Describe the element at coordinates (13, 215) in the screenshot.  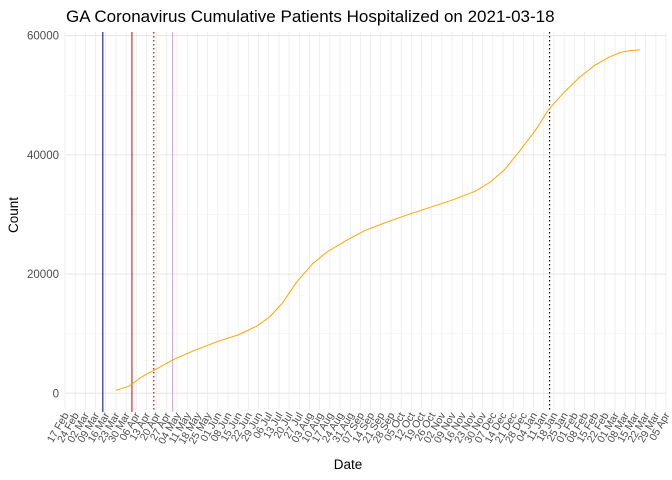
I see `y-axis-label: Count` at that location.